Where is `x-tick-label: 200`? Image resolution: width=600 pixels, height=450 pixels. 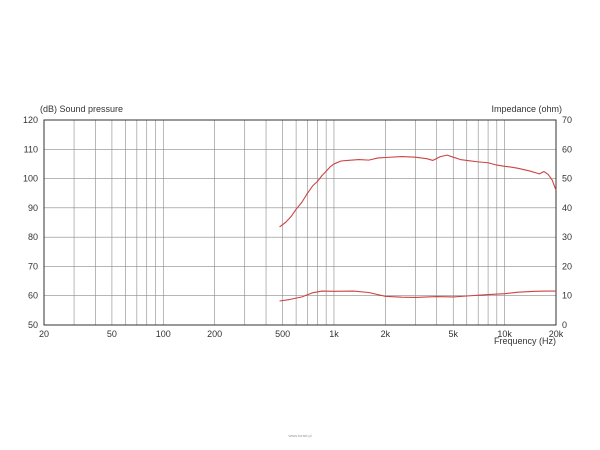 x-tick-label: 200 is located at coordinates (214, 334).